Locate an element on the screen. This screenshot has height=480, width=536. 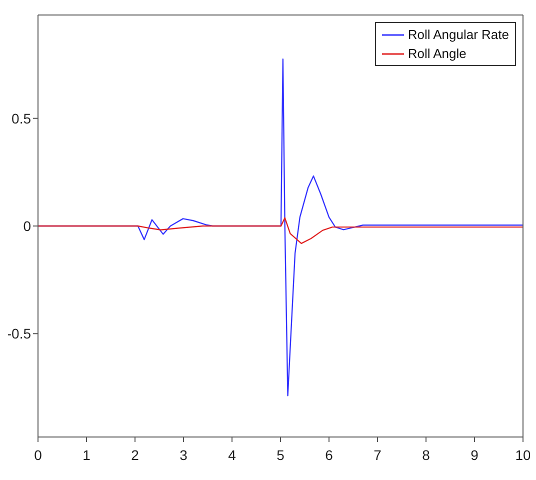
x-tick-label: 10 is located at coordinates (523, 454).